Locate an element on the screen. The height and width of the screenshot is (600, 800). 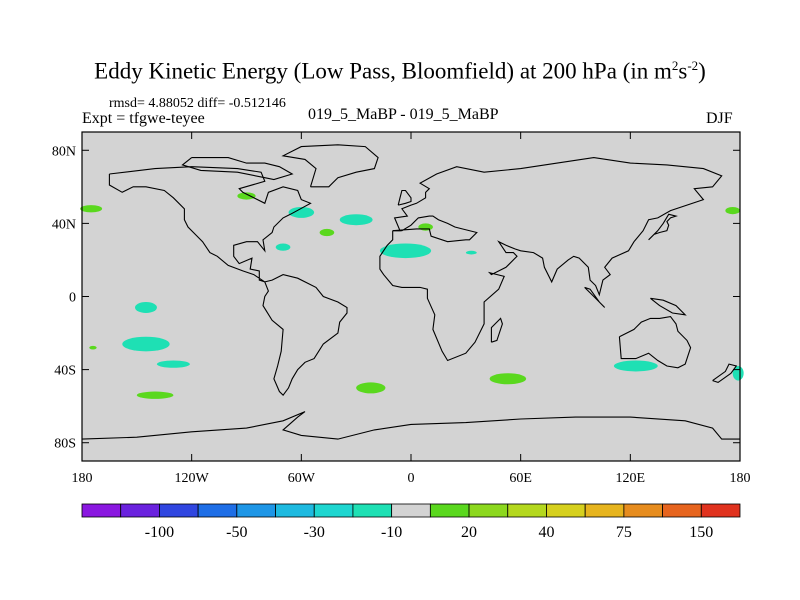
y-tick-label: 0 is located at coordinates (72, 298).